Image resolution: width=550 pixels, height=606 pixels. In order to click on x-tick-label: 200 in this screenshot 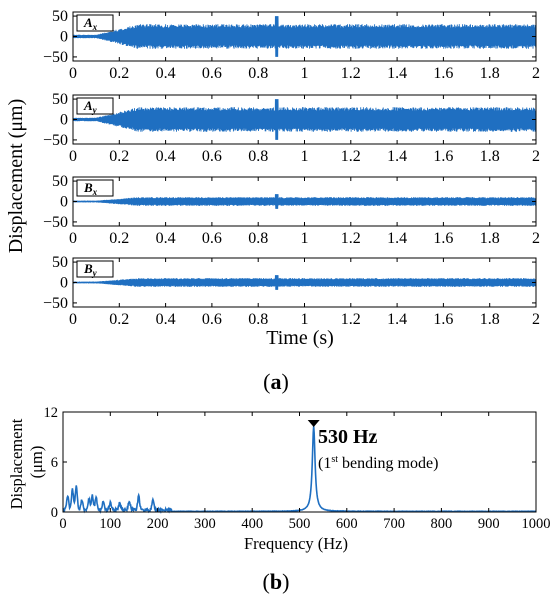, I will do `click(158, 524)`.